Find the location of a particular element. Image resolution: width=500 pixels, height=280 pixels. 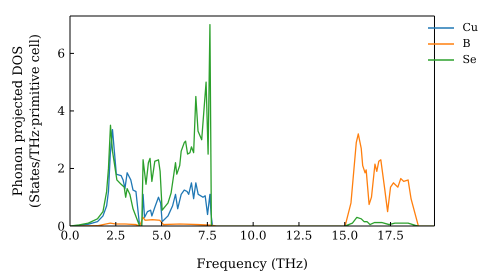

y-tick-label: 4 is located at coordinates (61, 111).